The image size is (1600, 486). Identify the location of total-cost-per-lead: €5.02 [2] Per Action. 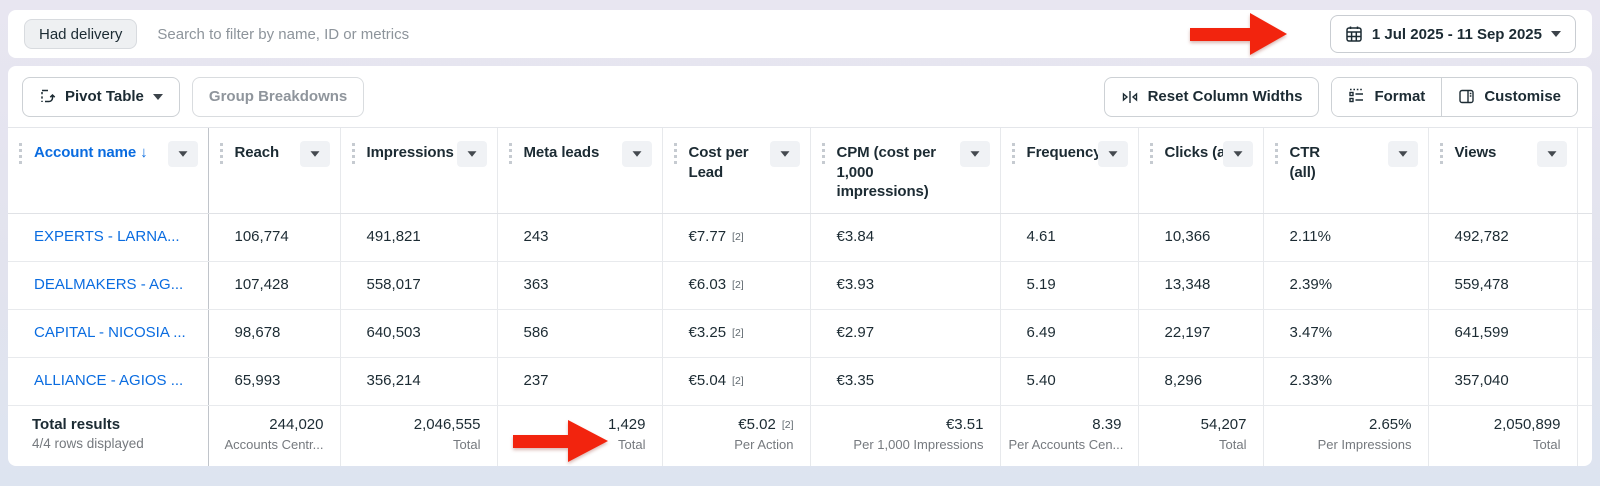
(736, 435).